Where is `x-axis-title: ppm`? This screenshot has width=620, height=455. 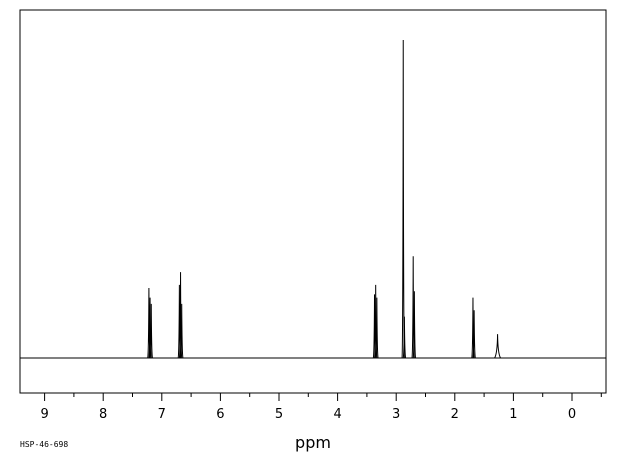
x-axis-title: ppm is located at coordinates (313, 442).